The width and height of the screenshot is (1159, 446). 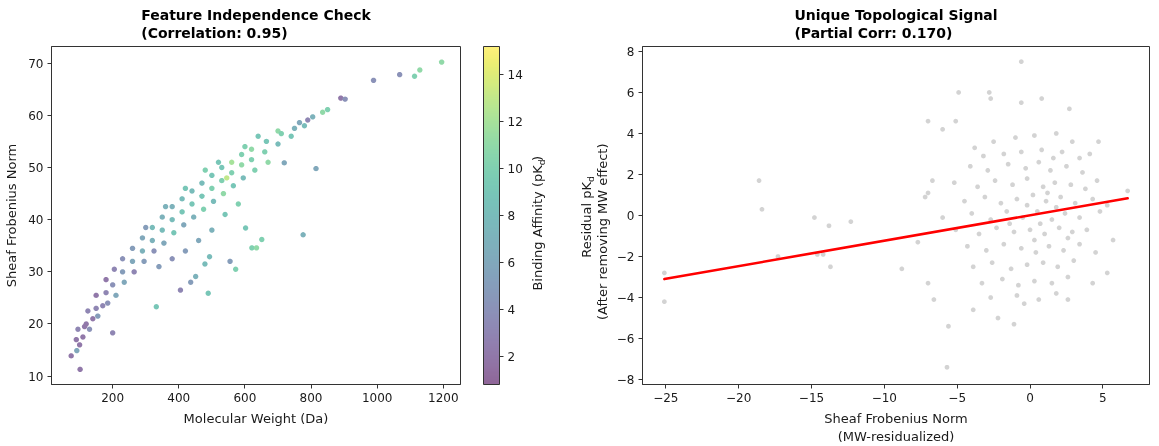 I want to click on color-bar-label: 4, so click(x=511, y=309).